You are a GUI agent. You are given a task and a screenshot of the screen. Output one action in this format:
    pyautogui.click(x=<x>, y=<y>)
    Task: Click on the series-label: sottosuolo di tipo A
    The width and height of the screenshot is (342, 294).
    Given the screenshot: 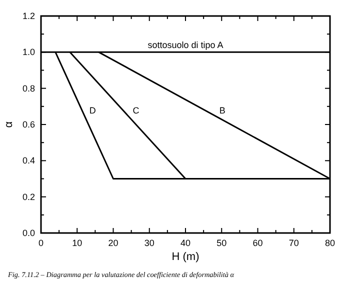 What is the action you would take?
    pyautogui.click(x=186, y=45)
    